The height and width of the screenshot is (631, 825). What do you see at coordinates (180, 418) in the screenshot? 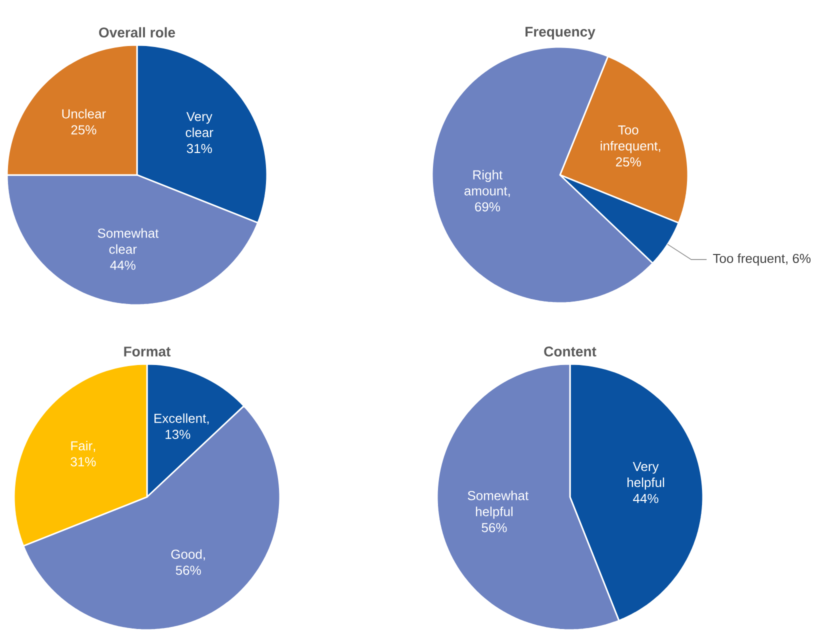
I see `slice-label: Excellent` at bounding box center [180, 418].